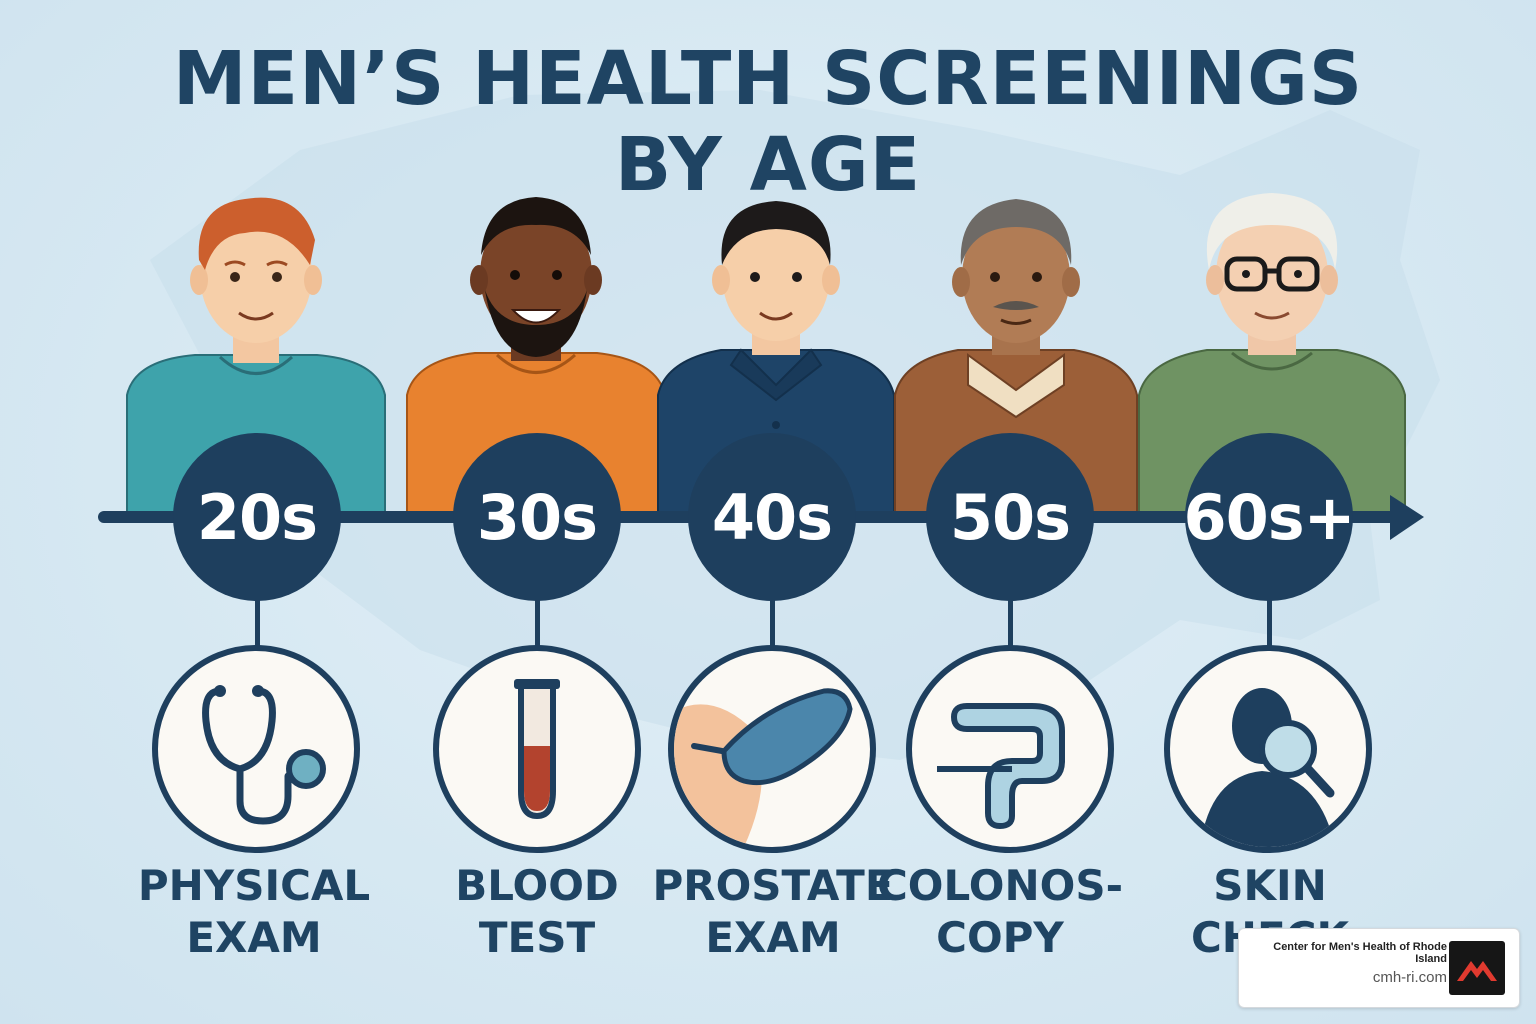  What do you see at coordinates (772, 620) in the screenshot?
I see `connector-40s` at bounding box center [772, 620].